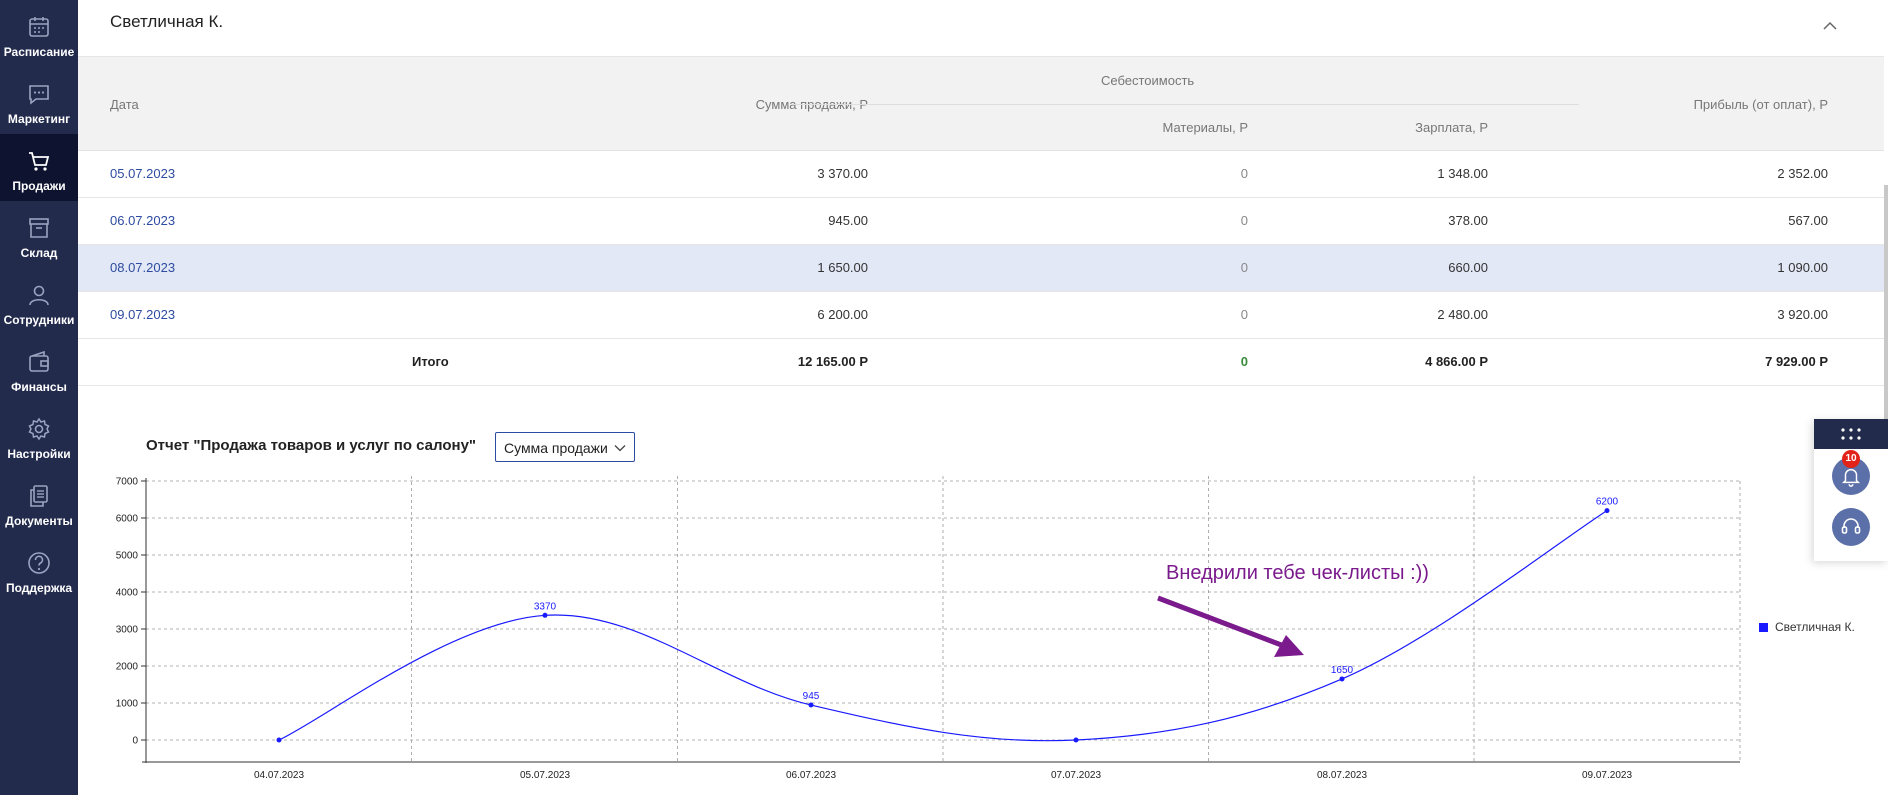  What do you see at coordinates (1468, 220) in the screenshot?
I see `row-salary: 378.00` at bounding box center [1468, 220].